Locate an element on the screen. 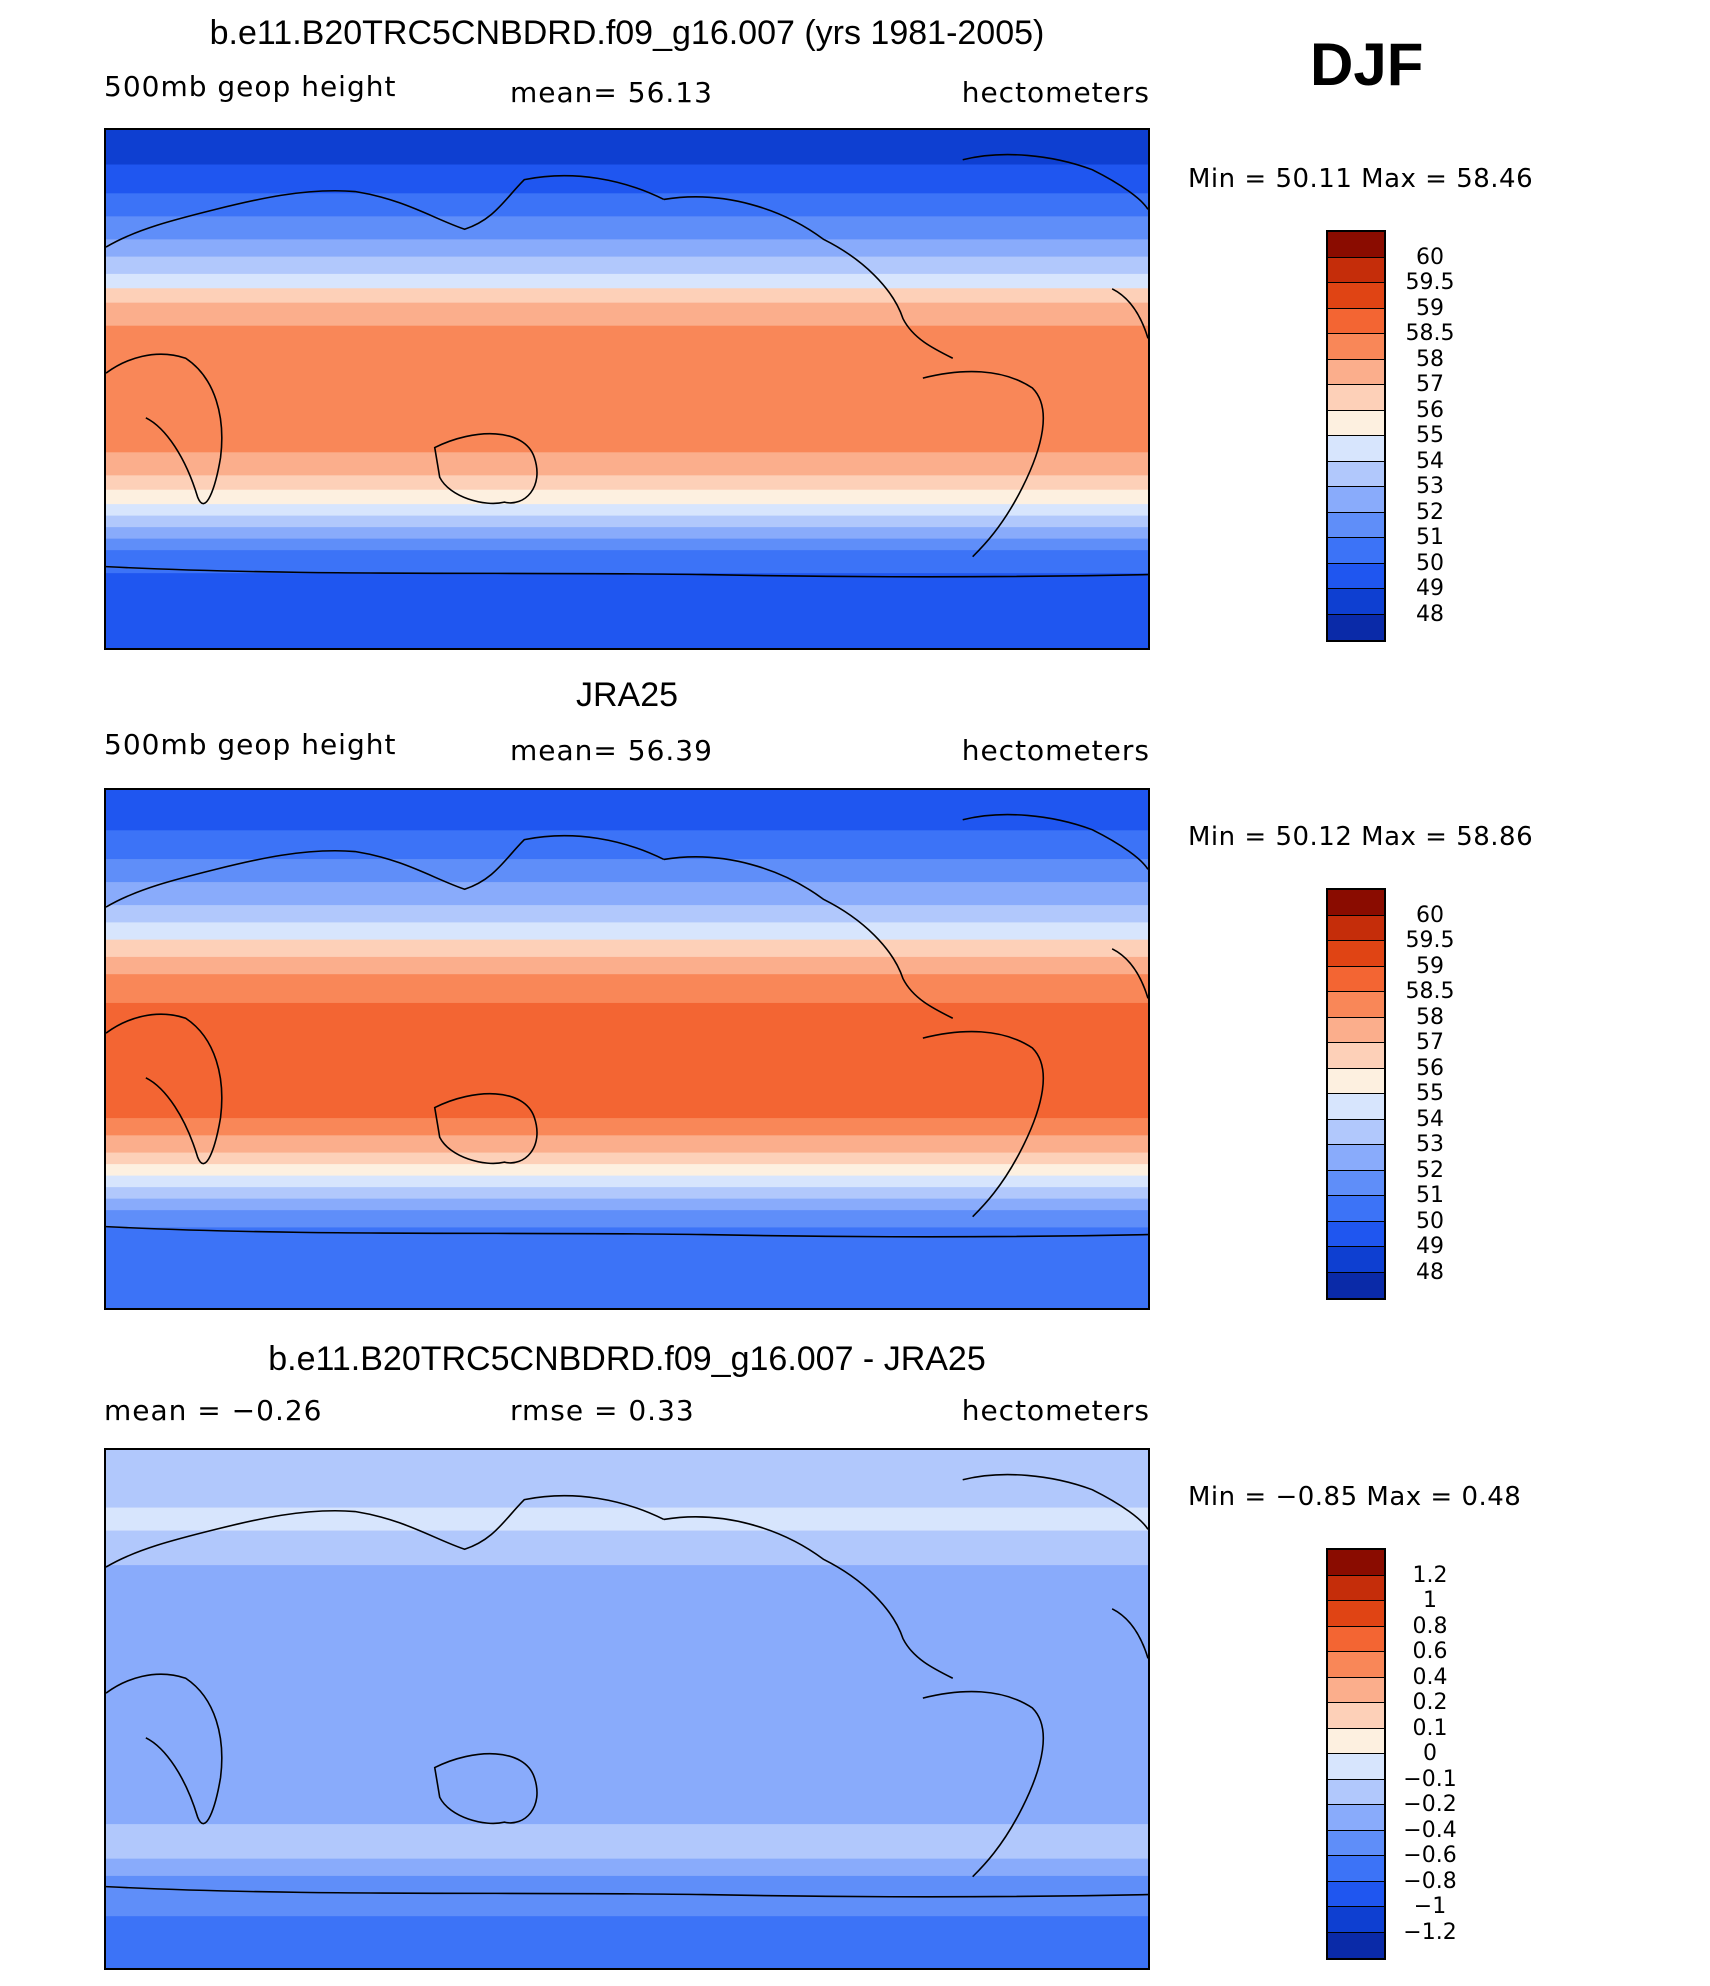 This screenshot has width=1710, height=1986. colorbar-tick-label: 60 is located at coordinates (1430, 257).